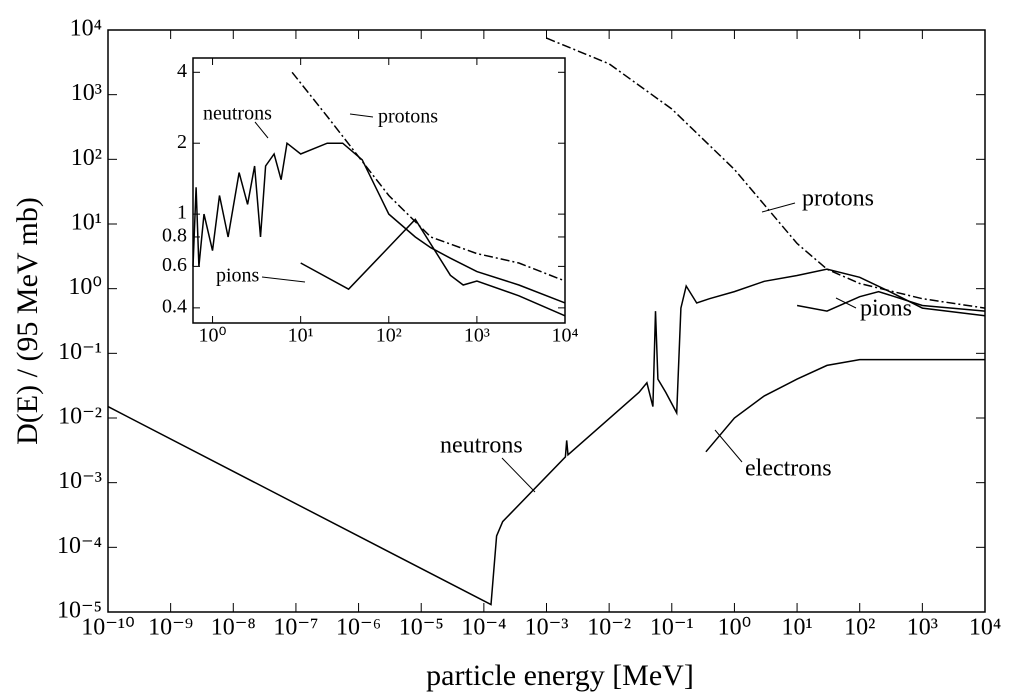 The width and height of the screenshot is (1014, 697). I want to click on y-tick-label: 10⁻¹, so click(80, 352).